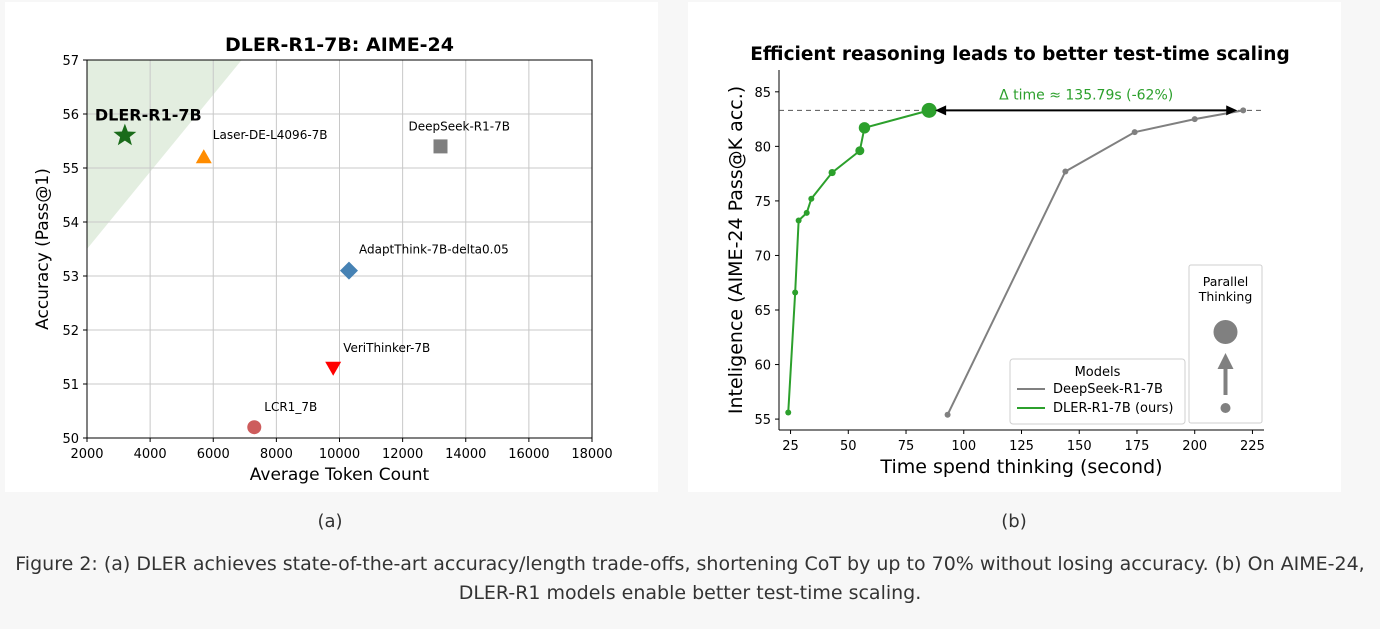  I want to click on parallel-arrow-head, so click(1225, 361).